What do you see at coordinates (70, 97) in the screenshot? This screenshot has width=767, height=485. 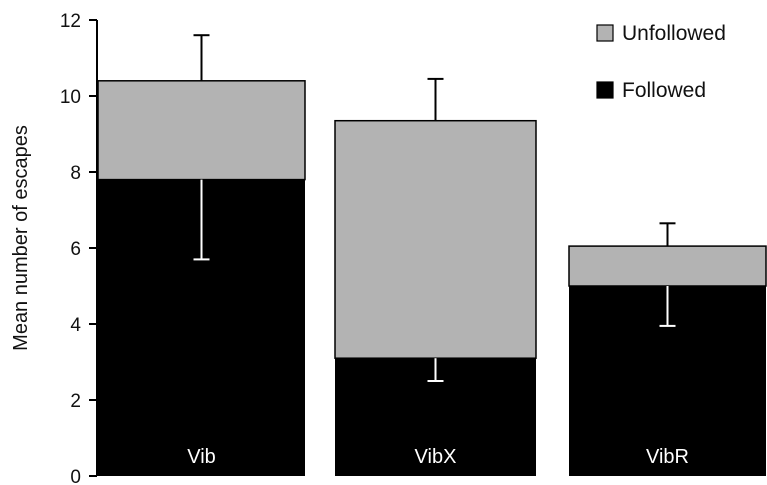 I see `y-tick-label: 10` at bounding box center [70, 97].